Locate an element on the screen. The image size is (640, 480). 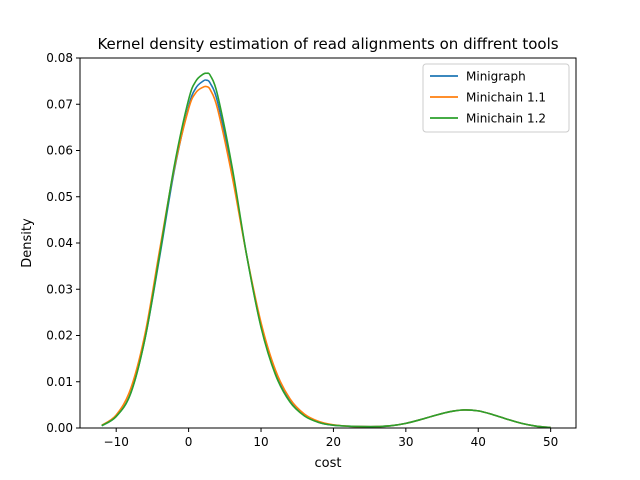
y-tick-label: 0.01 is located at coordinates (59, 382).